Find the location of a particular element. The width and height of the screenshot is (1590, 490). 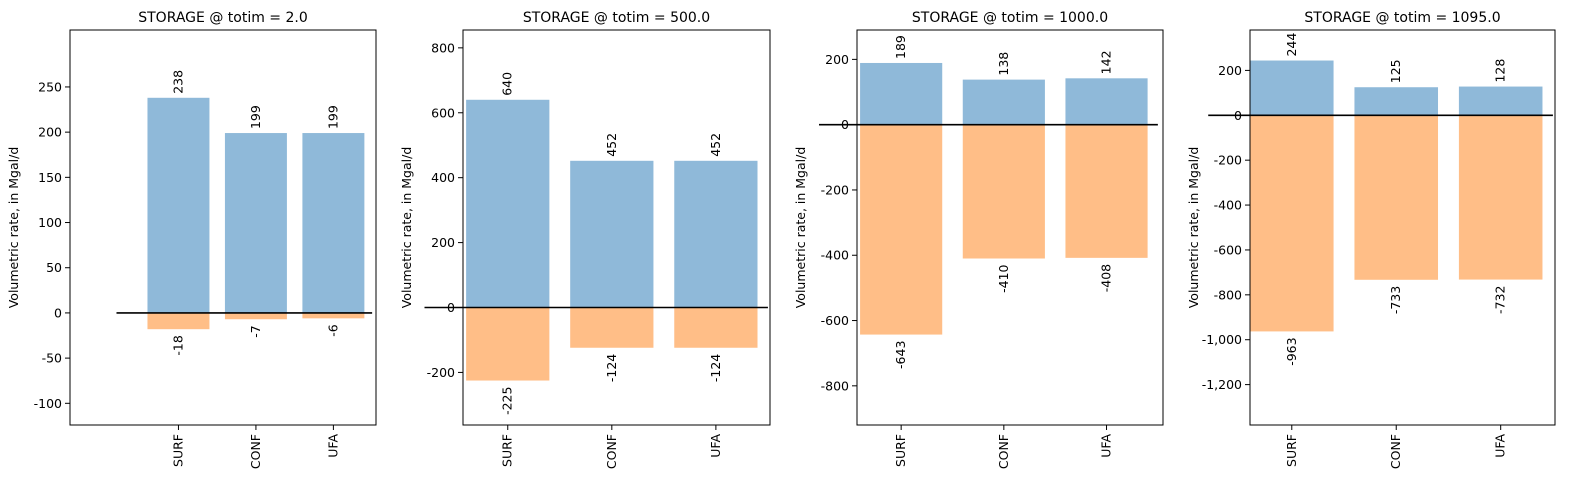

chart-title: STORAGE @ totim = 500.0 is located at coordinates (616, 18).